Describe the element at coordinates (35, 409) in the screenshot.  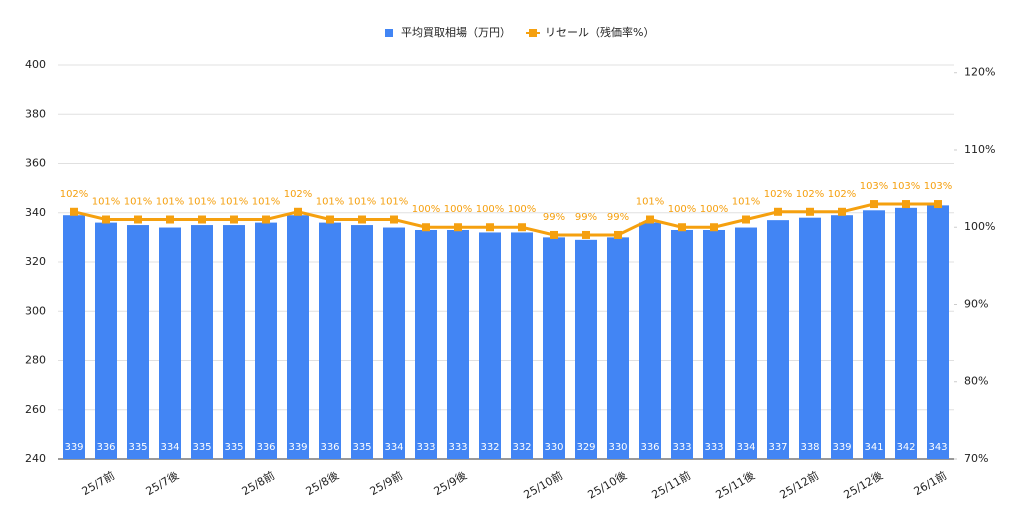
I see `y-tick-label: 260` at that location.